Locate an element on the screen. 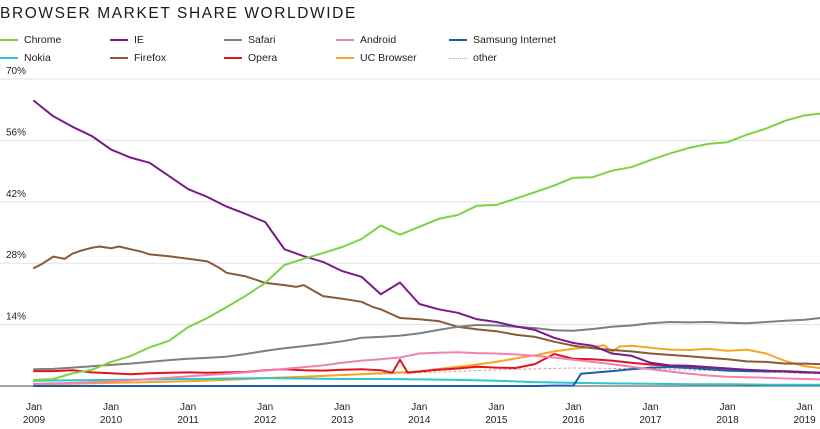 The image size is (820, 429). x-tick-year: 2011 is located at coordinates (188, 420).